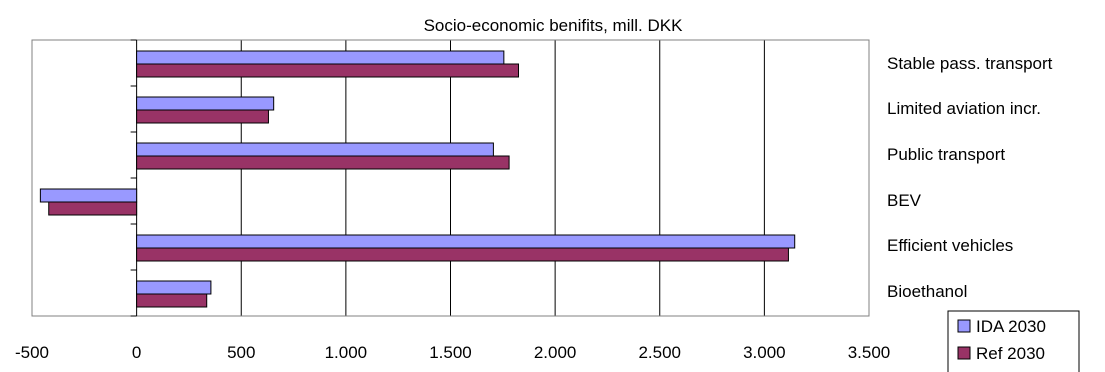 Image resolution: width=1105 pixels, height=372 pixels. Describe the element at coordinates (241, 352) in the screenshot. I see `x-tick-label: 500` at that location.